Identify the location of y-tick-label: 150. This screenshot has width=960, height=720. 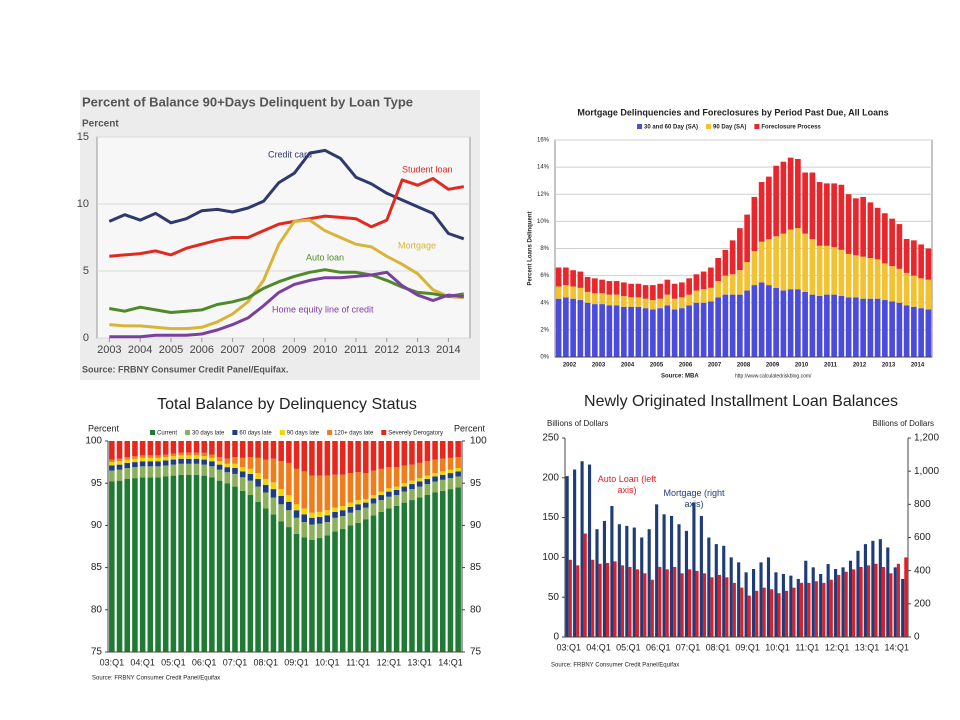
(550, 517).